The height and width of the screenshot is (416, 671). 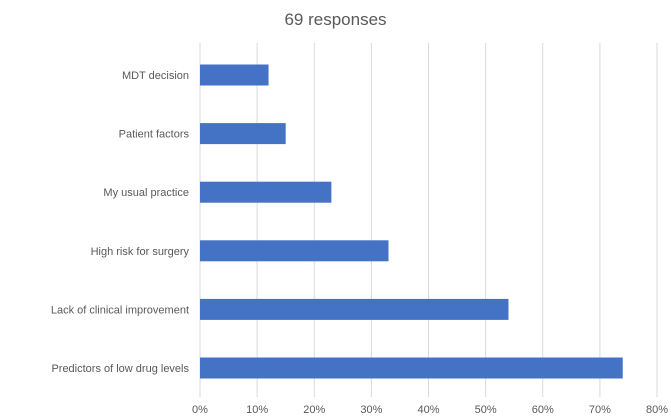 I want to click on category-label: High risk for surgery, so click(x=140, y=252).